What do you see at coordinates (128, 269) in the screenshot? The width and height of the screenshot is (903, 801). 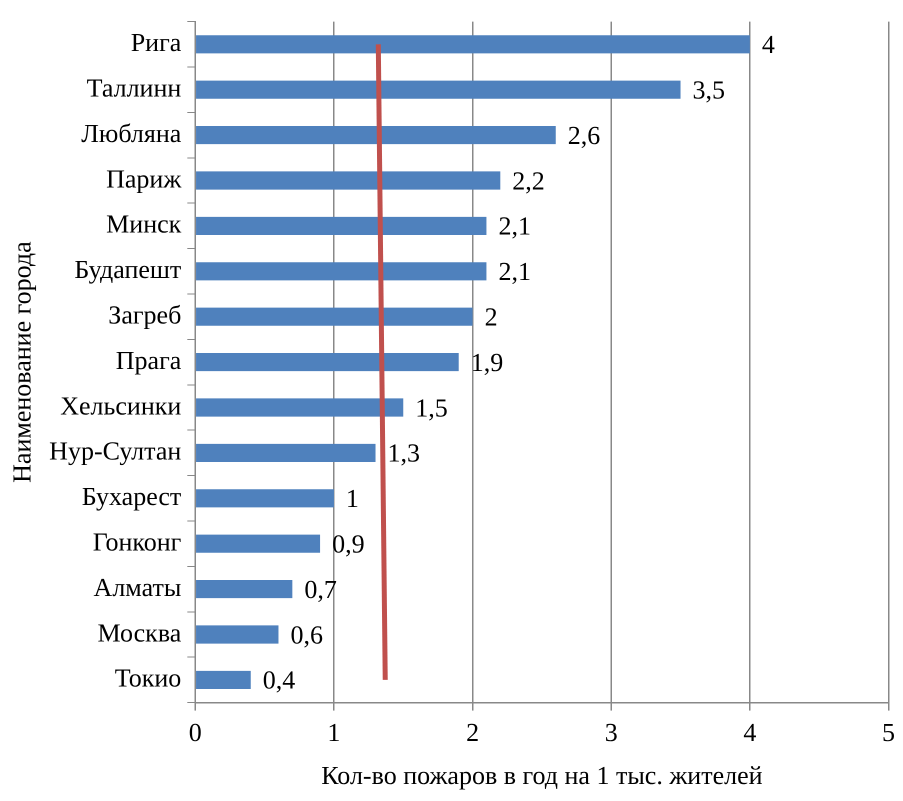 I see `y-tick-label: Будапешт` at bounding box center [128, 269].